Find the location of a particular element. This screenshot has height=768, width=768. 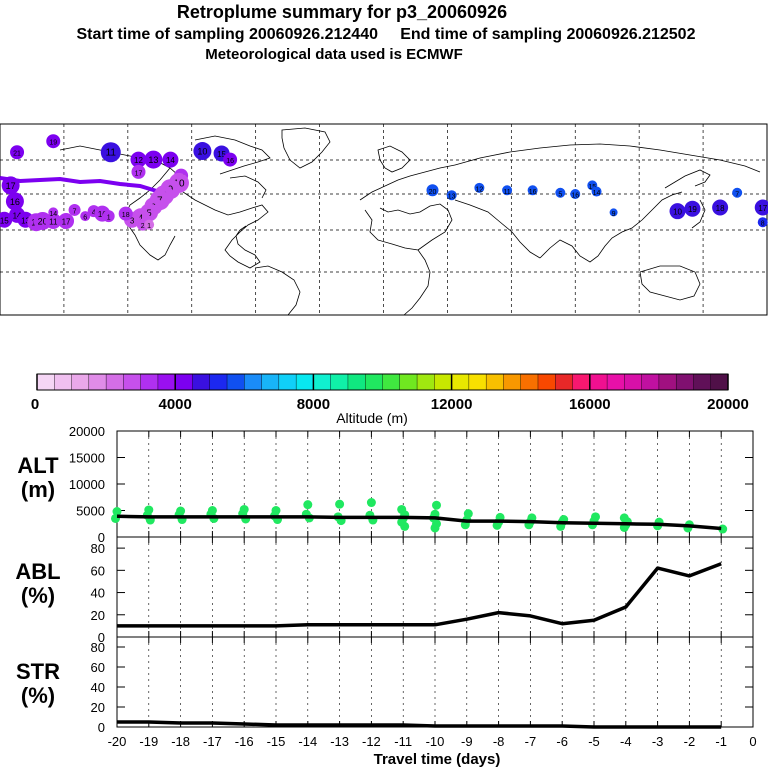

x-tick-label: -18 is located at coordinates (180, 741).